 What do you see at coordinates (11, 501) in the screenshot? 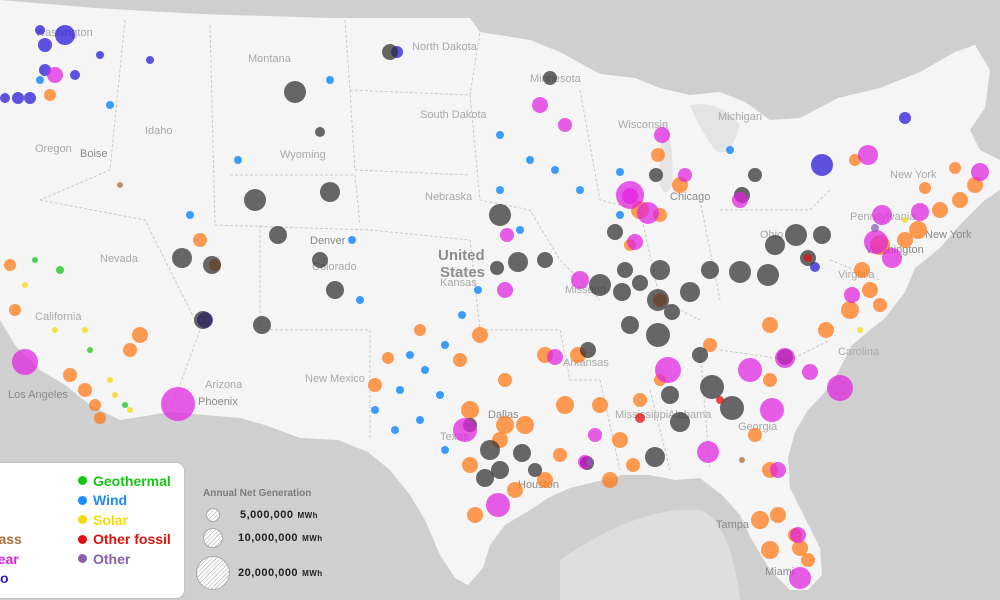
I see `legend-item-gas: s` at bounding box center [11, 501].